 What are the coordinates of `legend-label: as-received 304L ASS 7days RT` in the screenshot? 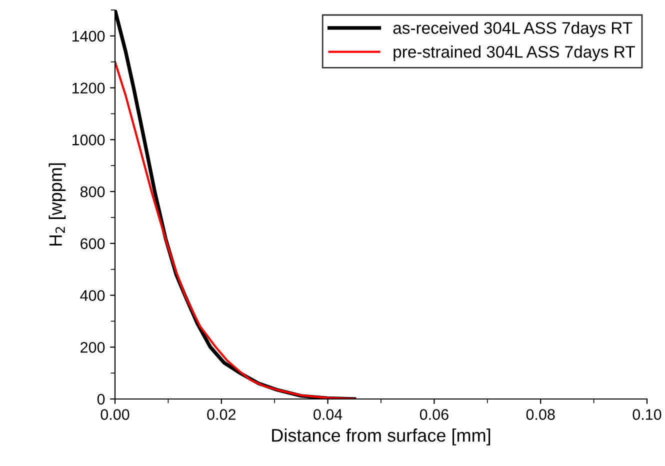 It's located at (512, 30).